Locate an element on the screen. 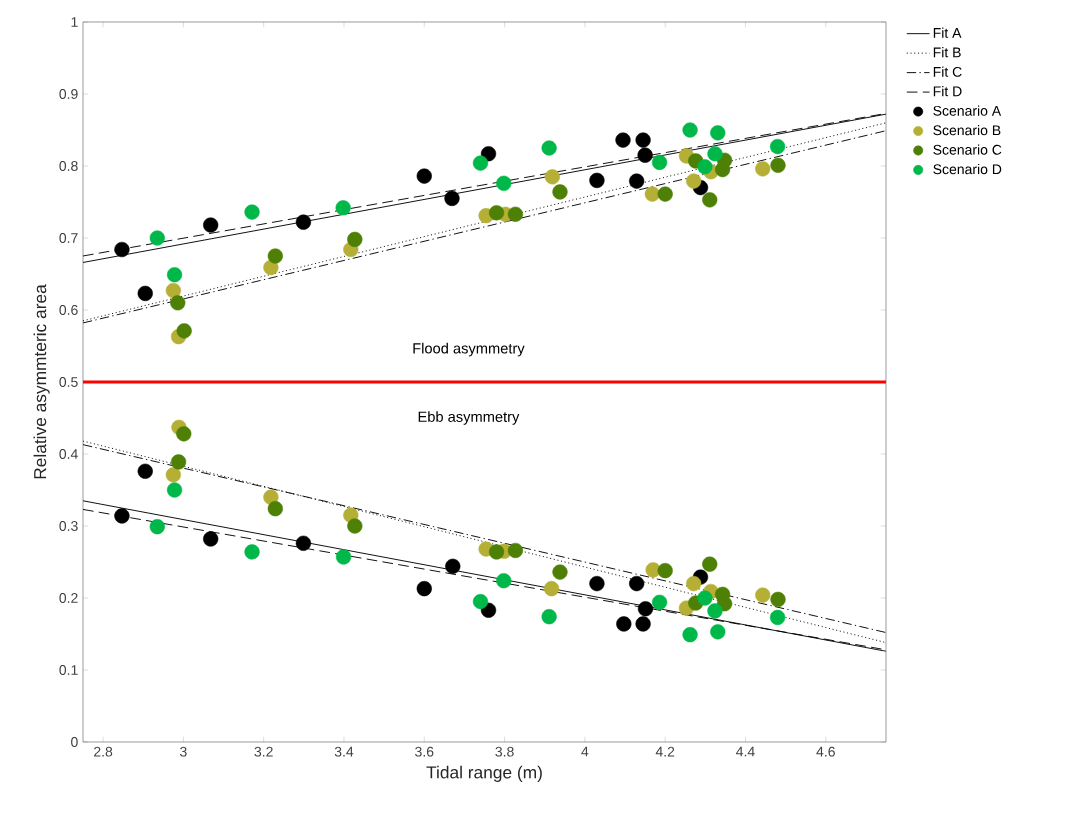 The image size is (1090, 814). x-tick-label: 3.6 is located at coordinates (424, 751).